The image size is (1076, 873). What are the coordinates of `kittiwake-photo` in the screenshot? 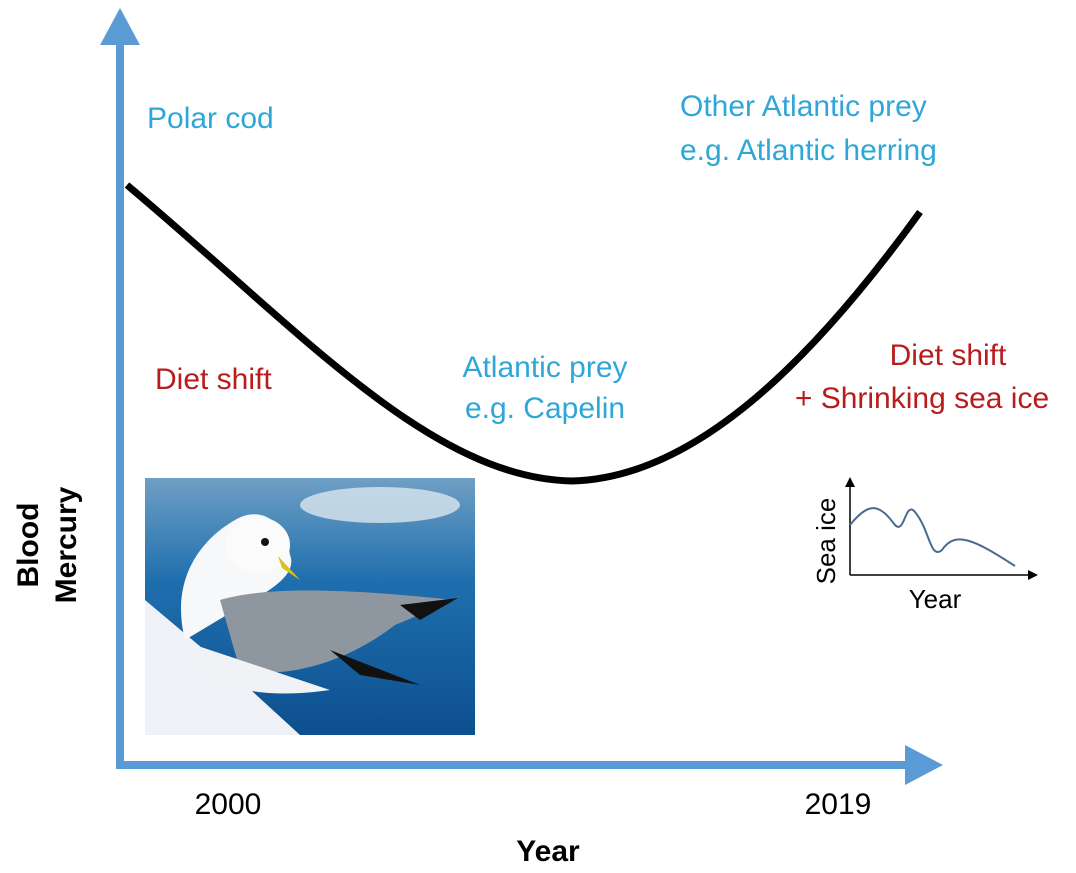 It's located at (310, 606).